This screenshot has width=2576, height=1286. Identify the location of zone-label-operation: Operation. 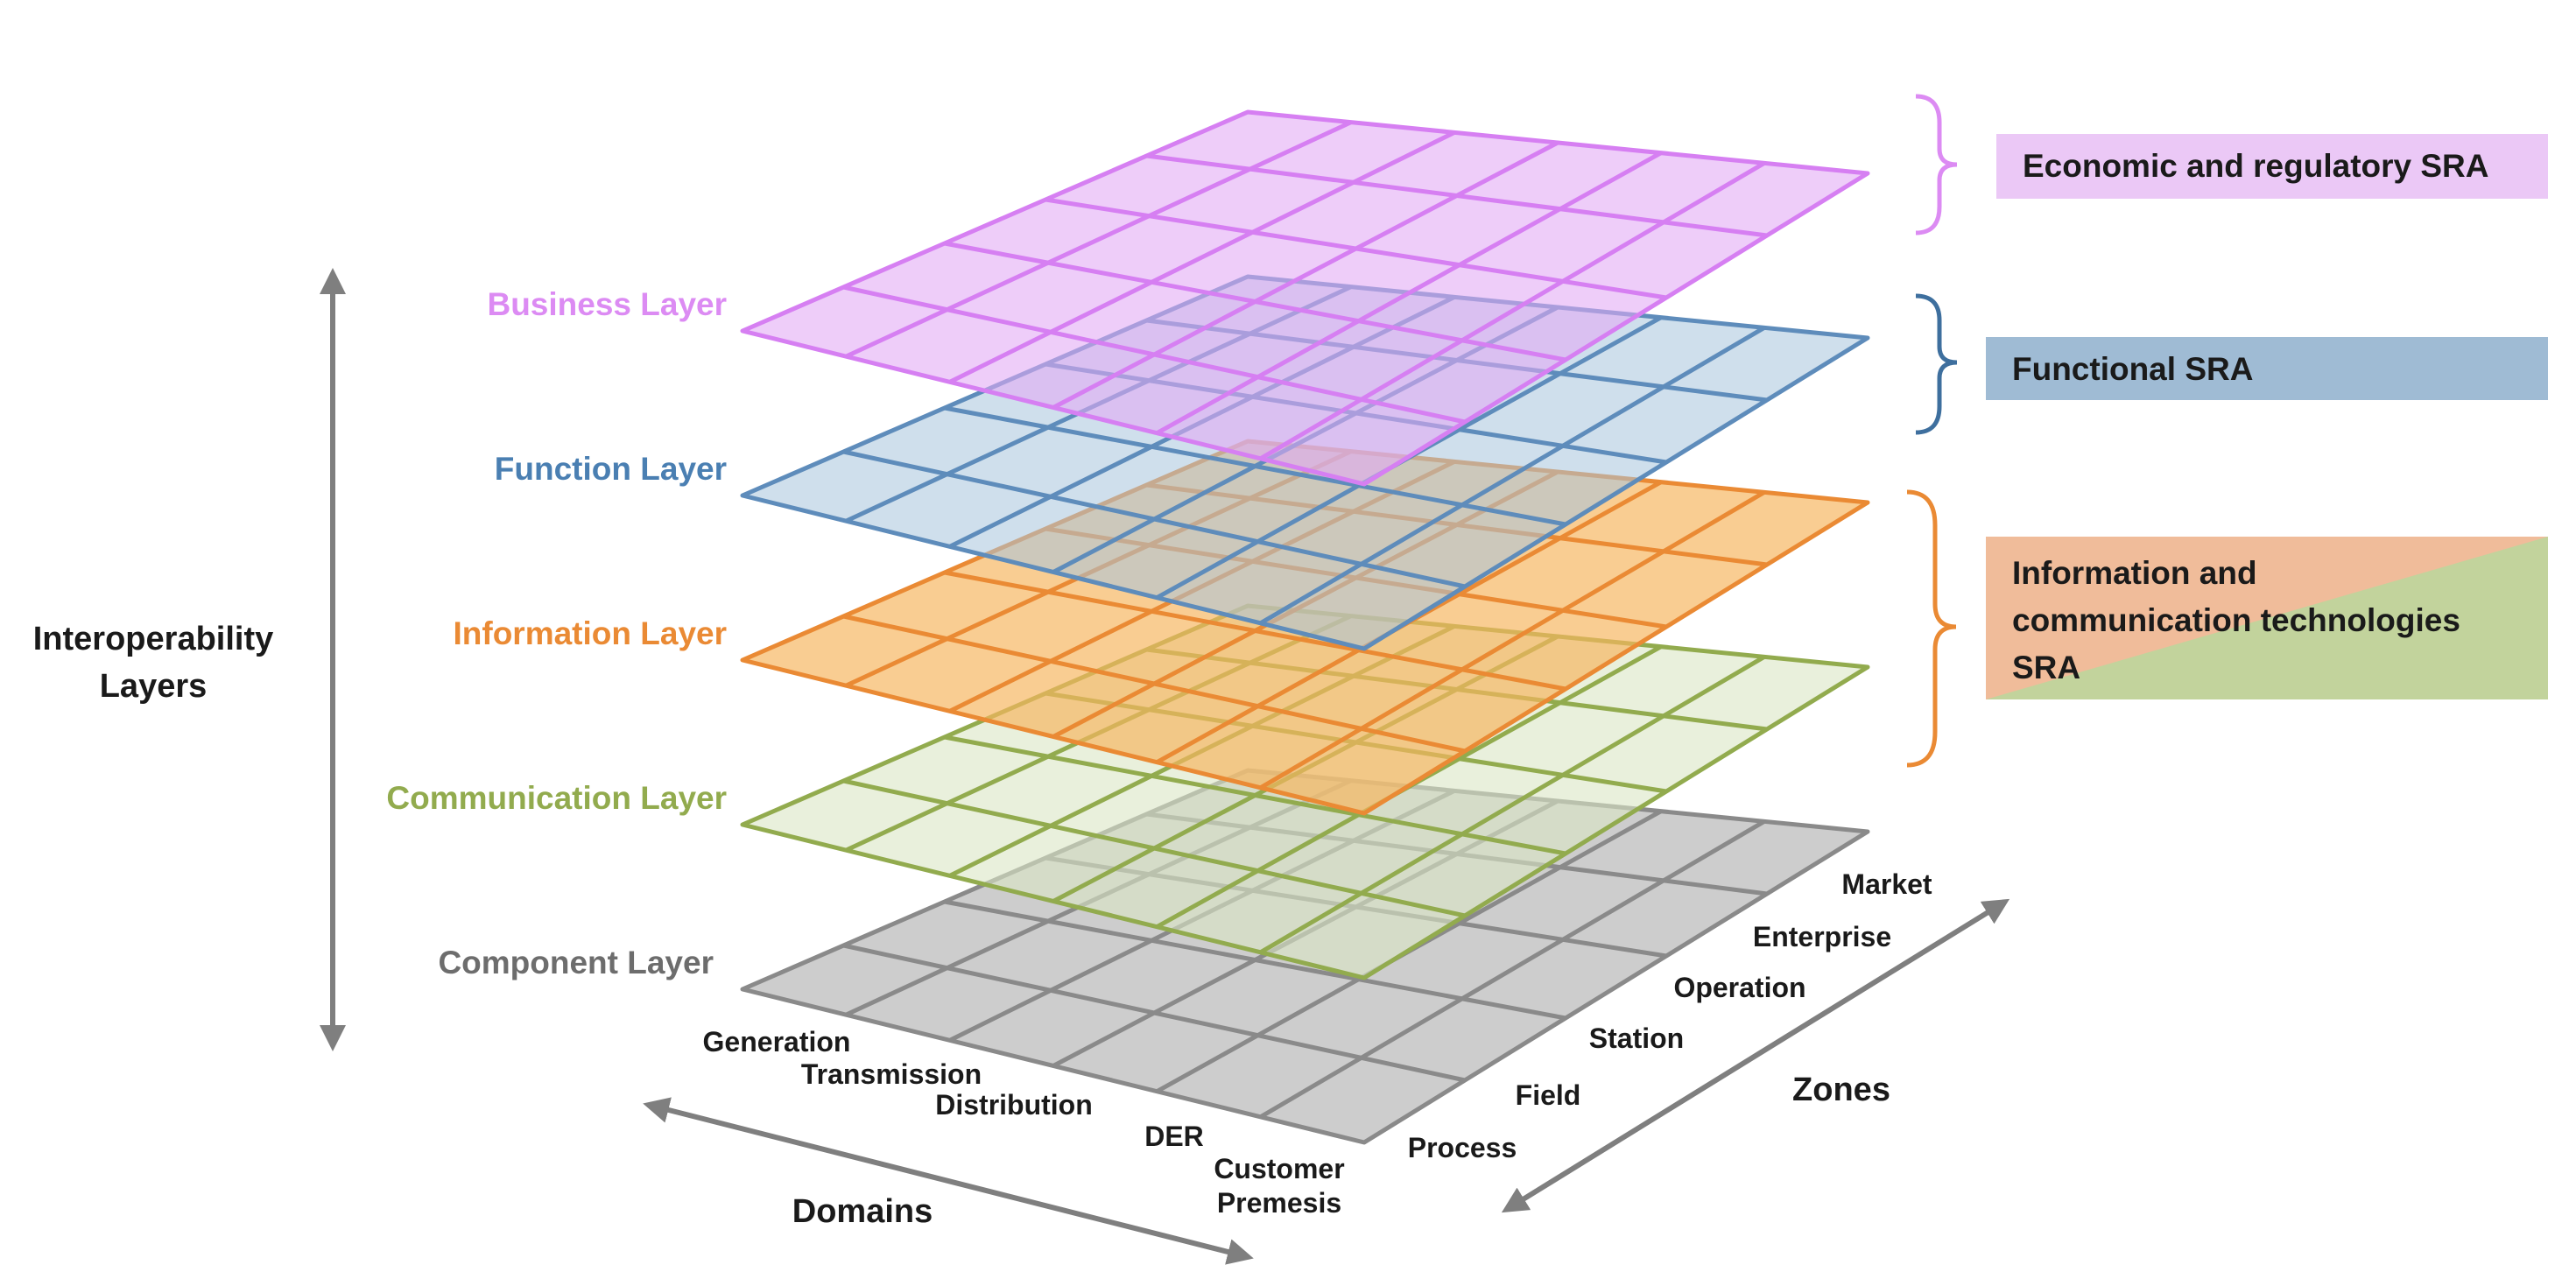
(1739, 987).